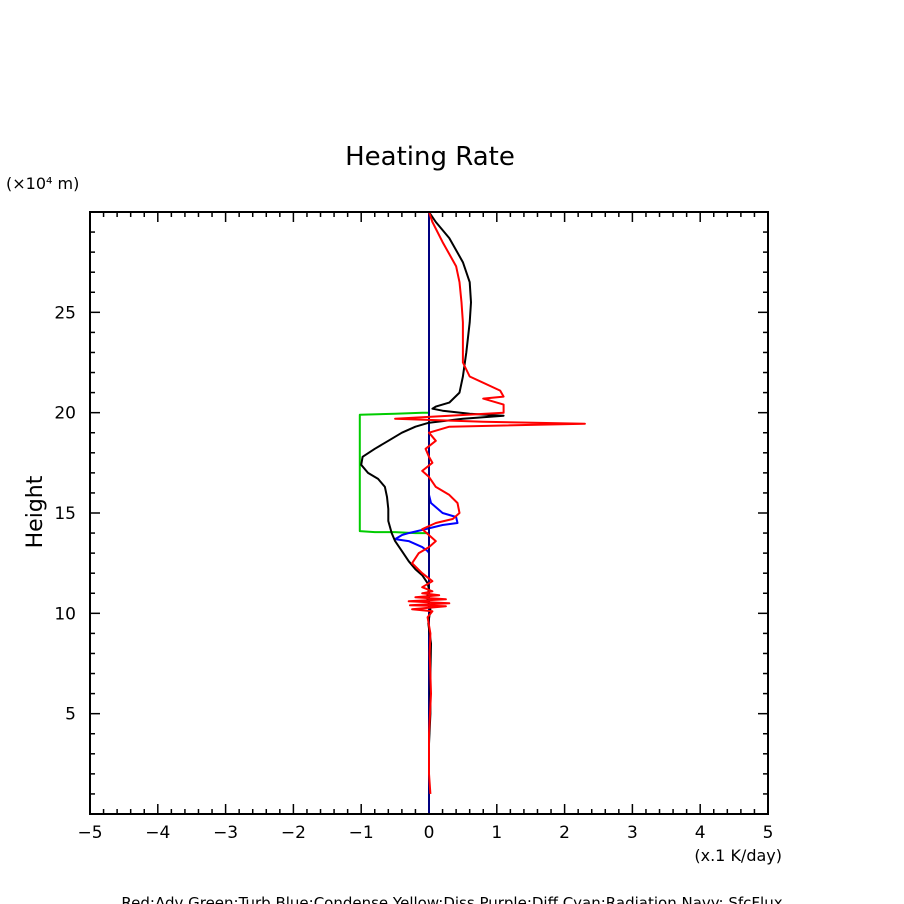 The image size is (904, 904). I want to click on x-tick-label: −5, so click(89, 833).